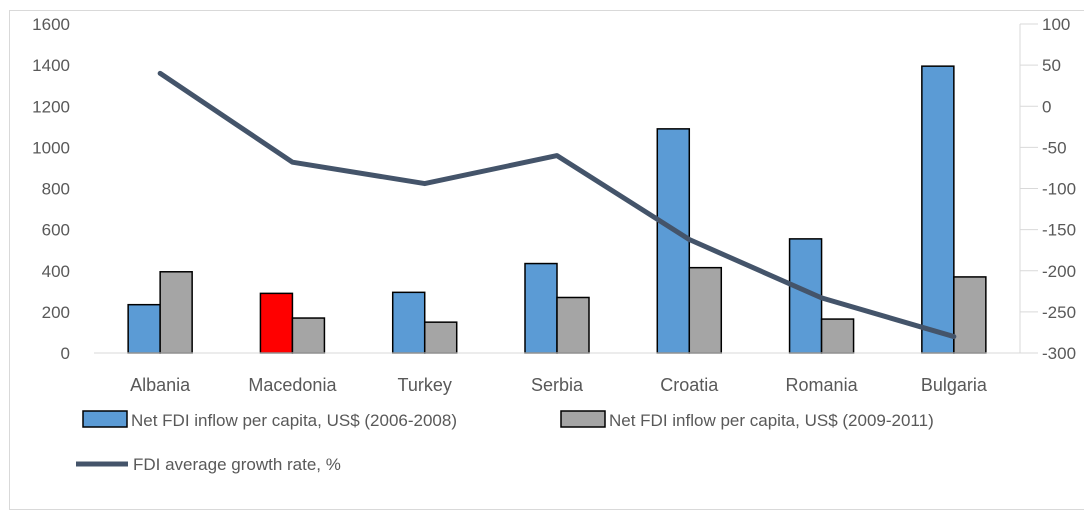 This screenshot has height=510, width=1084. I want to click on category-label: Romania, so click(822, 385).